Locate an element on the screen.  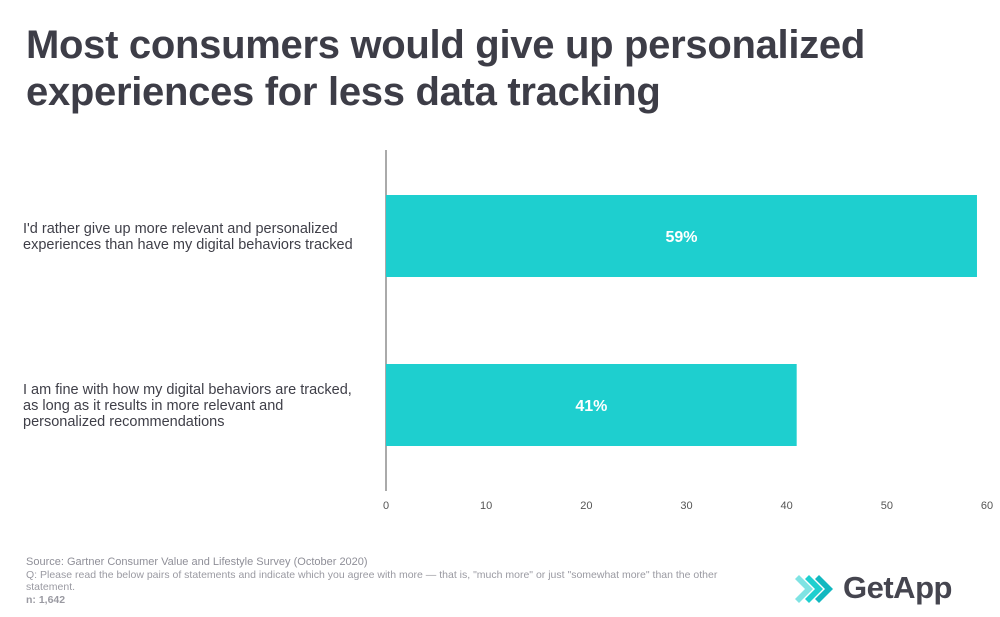
x-axis-ticks: 0 10 20 30 40 50 60 is located at coordinates (688, 506).